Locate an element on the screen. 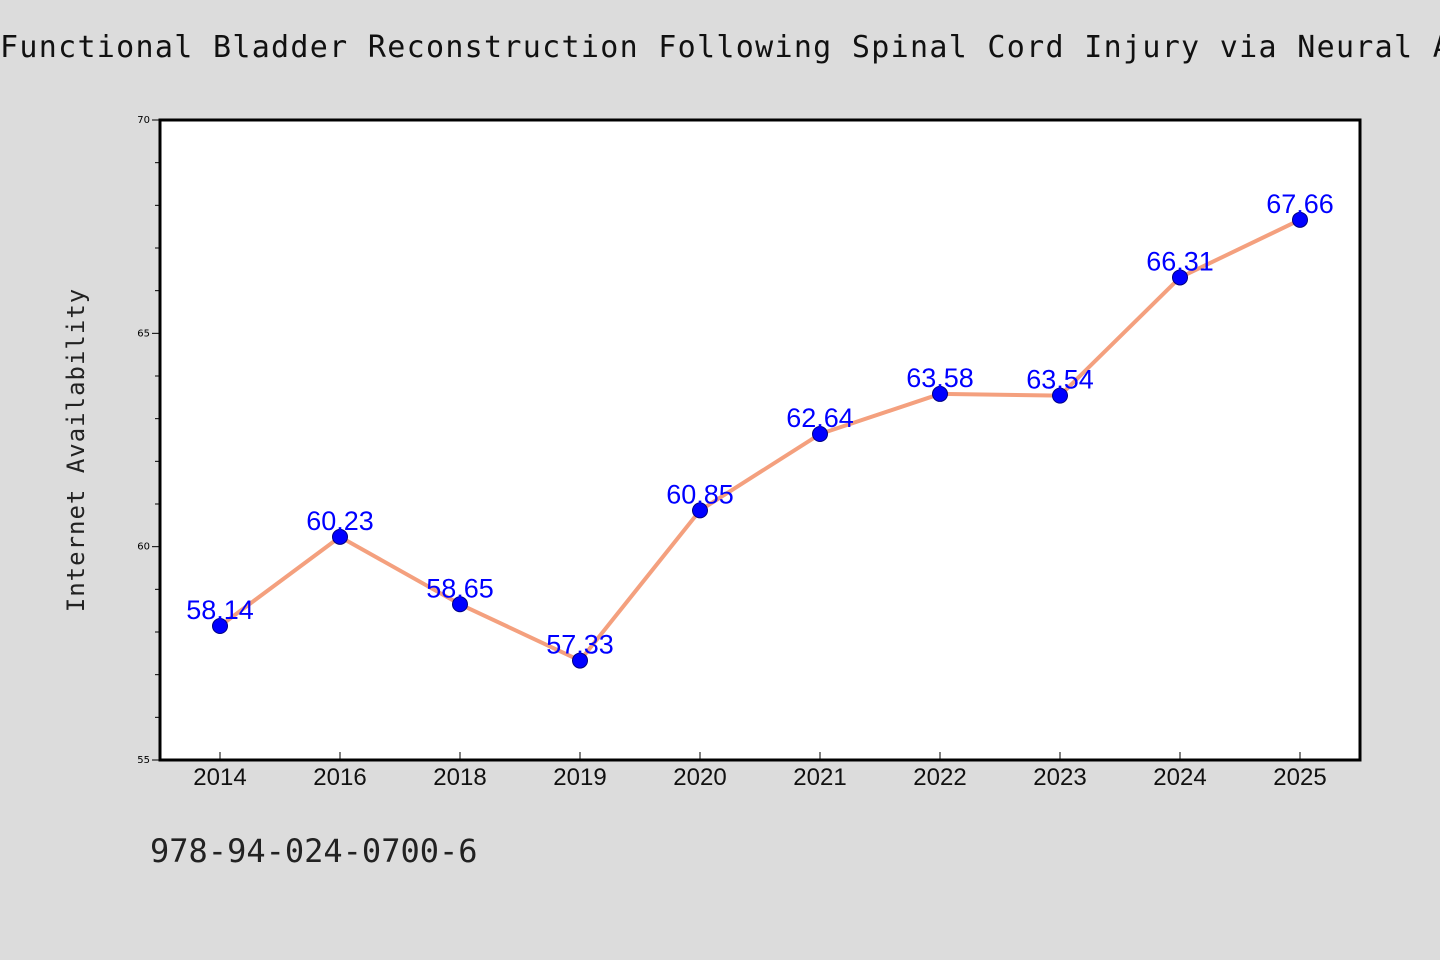 Image resolution: width=1440 pixels, height=960 pixels. x-tick-label: 2019 is located at coordinates (579, 777).